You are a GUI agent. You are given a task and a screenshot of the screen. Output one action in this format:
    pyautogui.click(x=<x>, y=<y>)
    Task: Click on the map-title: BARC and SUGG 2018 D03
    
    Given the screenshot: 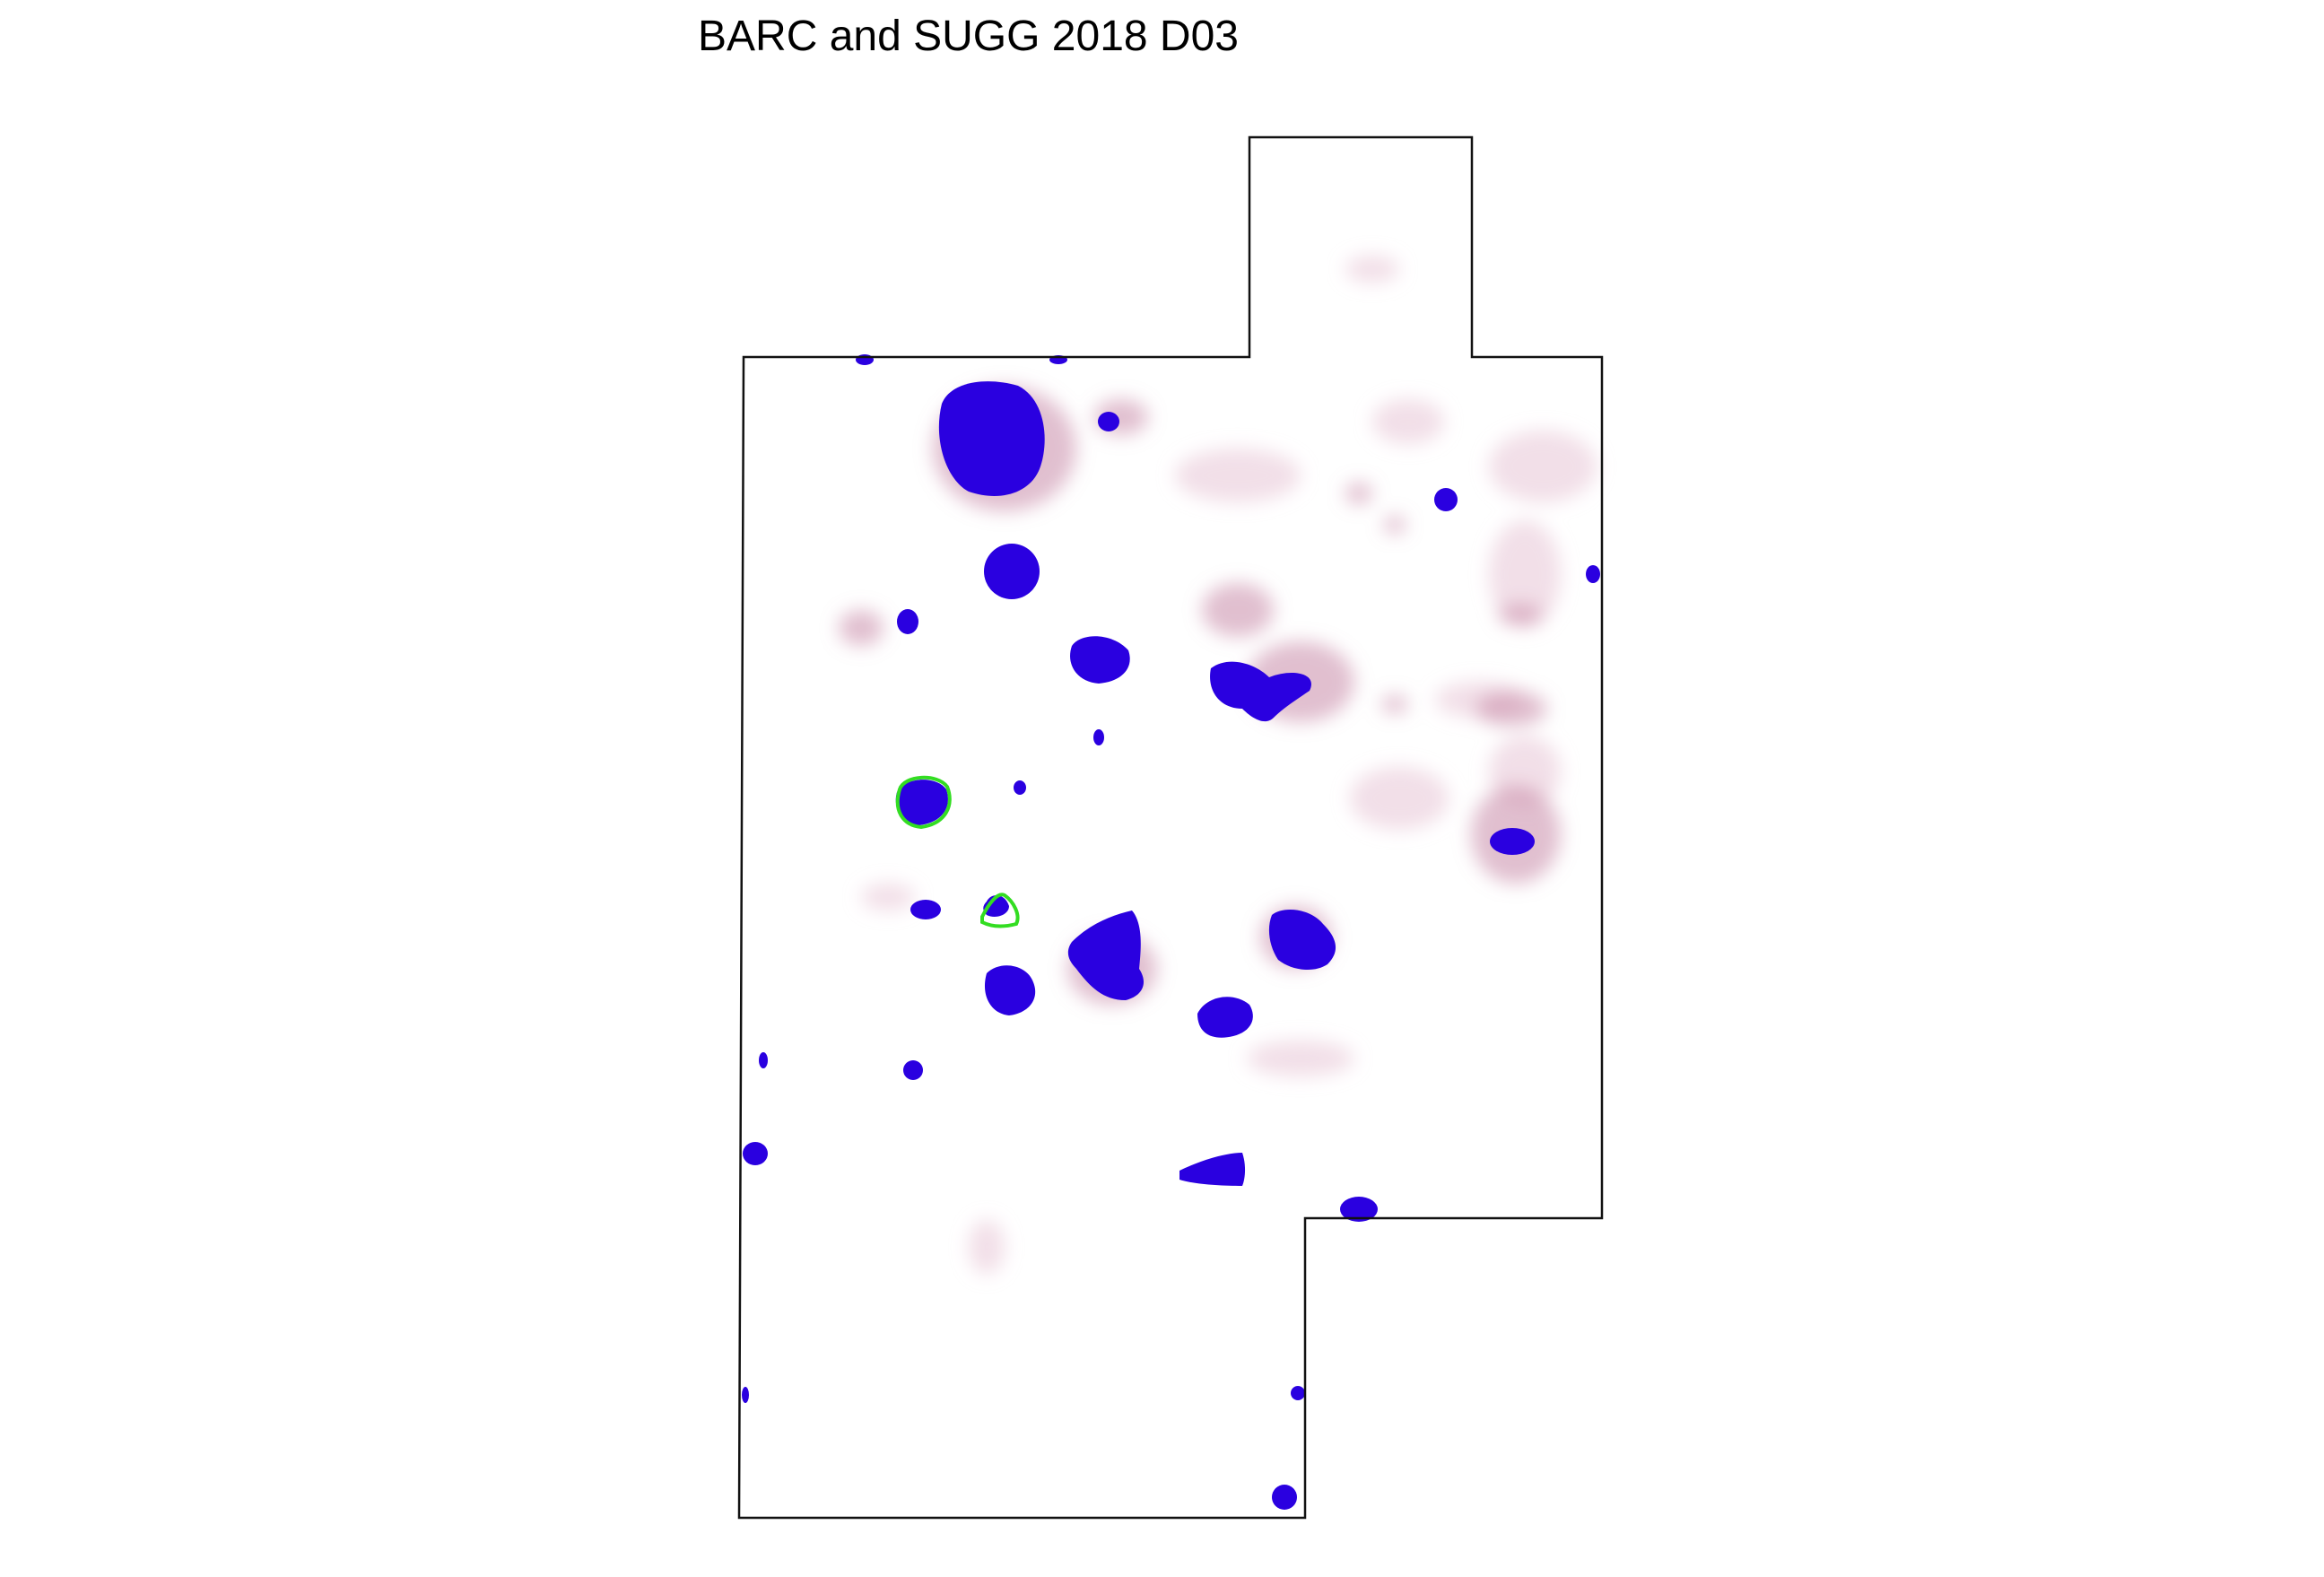 What is the action you would take?
    pyautogui.click(x=968, y=36)
    